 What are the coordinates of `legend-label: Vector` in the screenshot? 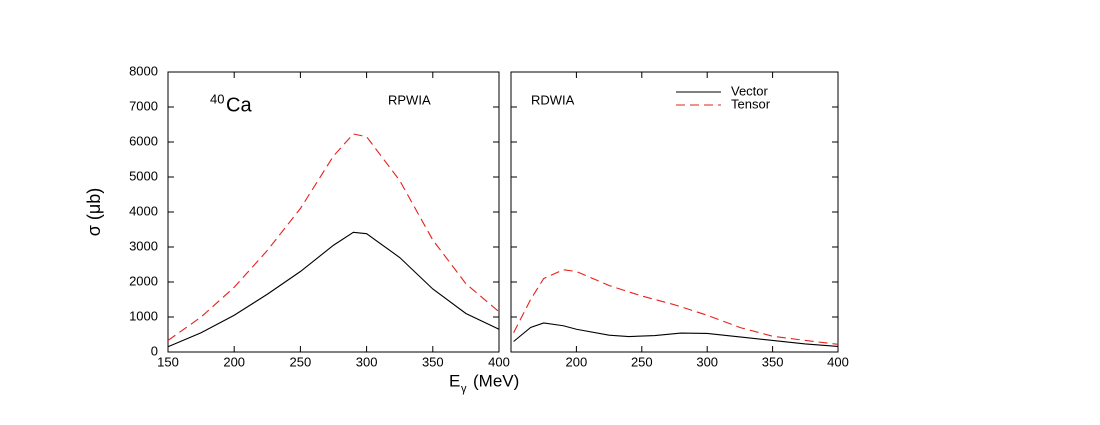 It's located at (750, 90).